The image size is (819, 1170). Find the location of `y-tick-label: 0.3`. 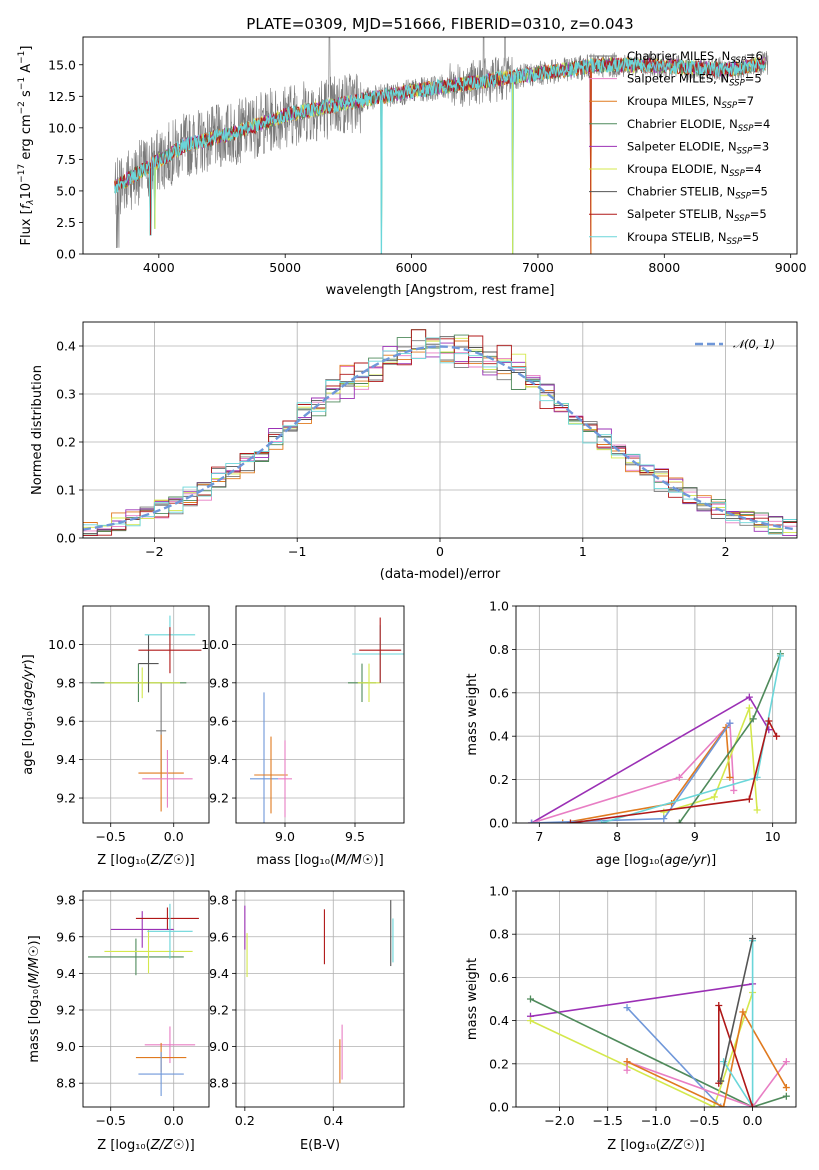

y-tick-label: 0.3 is located at coordinates (66, 394).